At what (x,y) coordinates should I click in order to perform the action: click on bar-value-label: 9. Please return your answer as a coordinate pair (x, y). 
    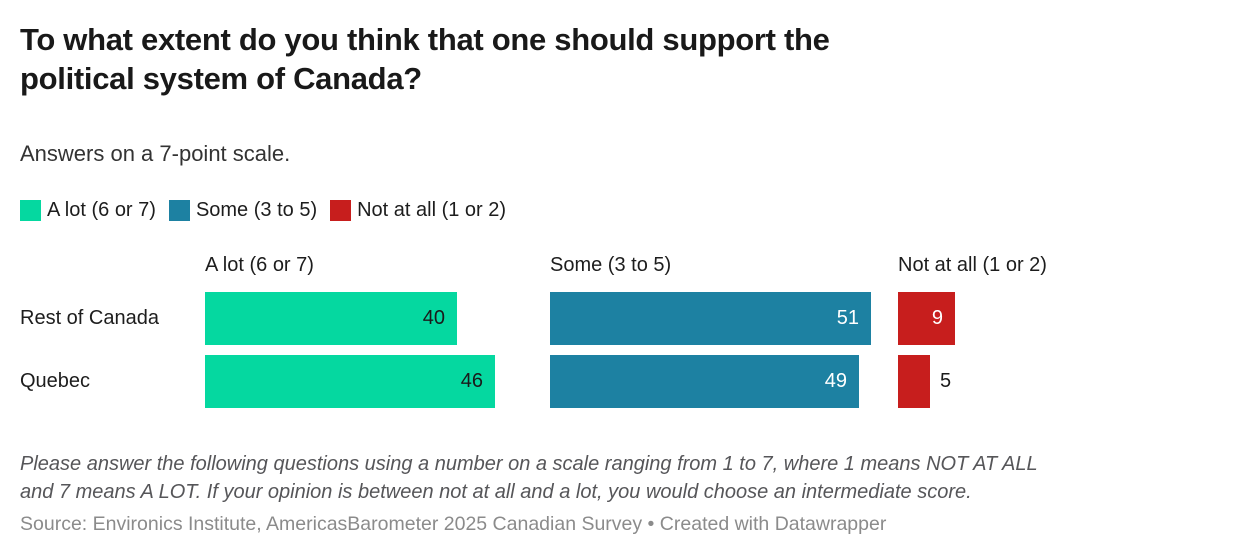
    Looking at the image, I should click on (937, 318).